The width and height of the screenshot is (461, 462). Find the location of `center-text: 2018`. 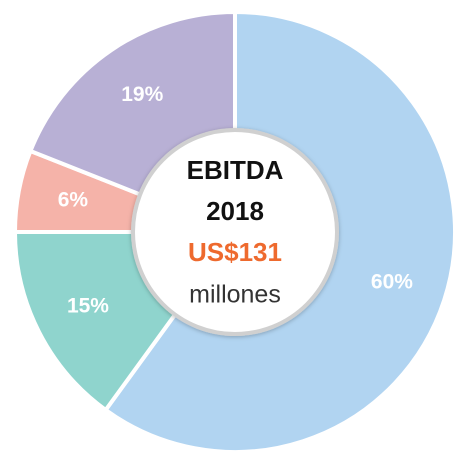

center-text: 2018 is located at coordinates (235, 211).